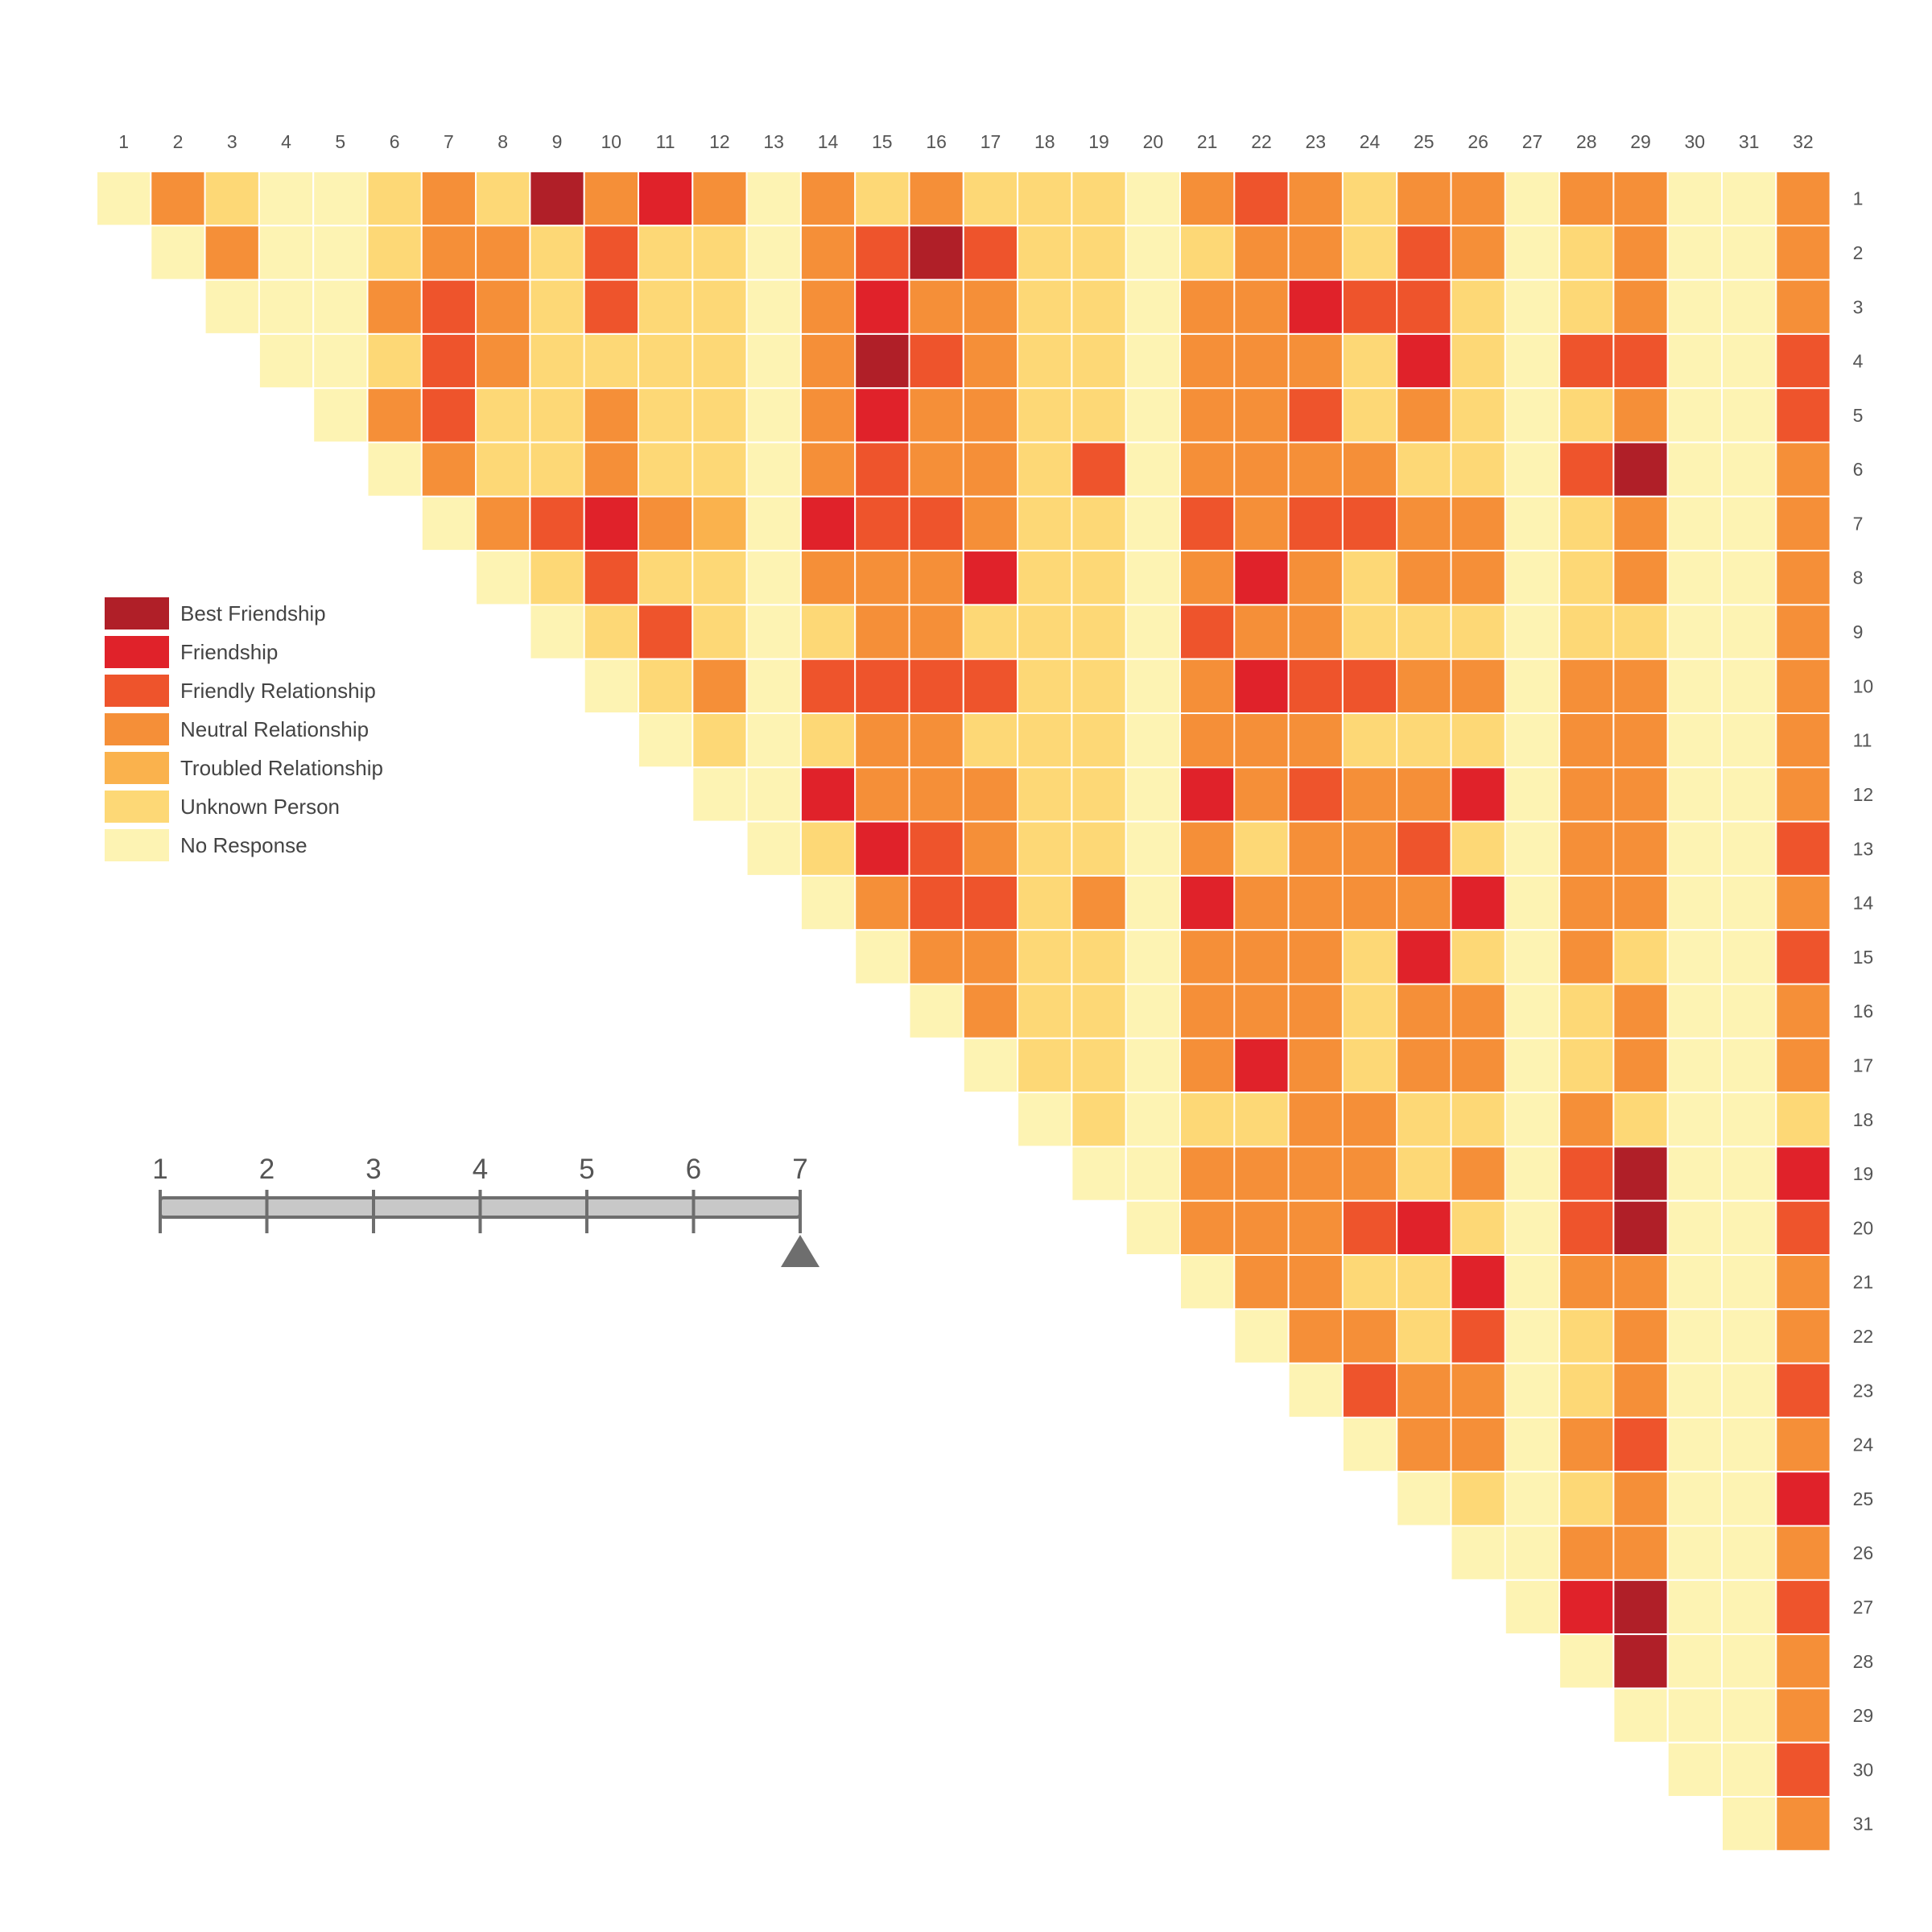 Image resolution: width=1932 pixels, height=1932 pixels. Describe the element at coordinates (557, 141) in the screenshot. I see `column-label: 9` at that location.